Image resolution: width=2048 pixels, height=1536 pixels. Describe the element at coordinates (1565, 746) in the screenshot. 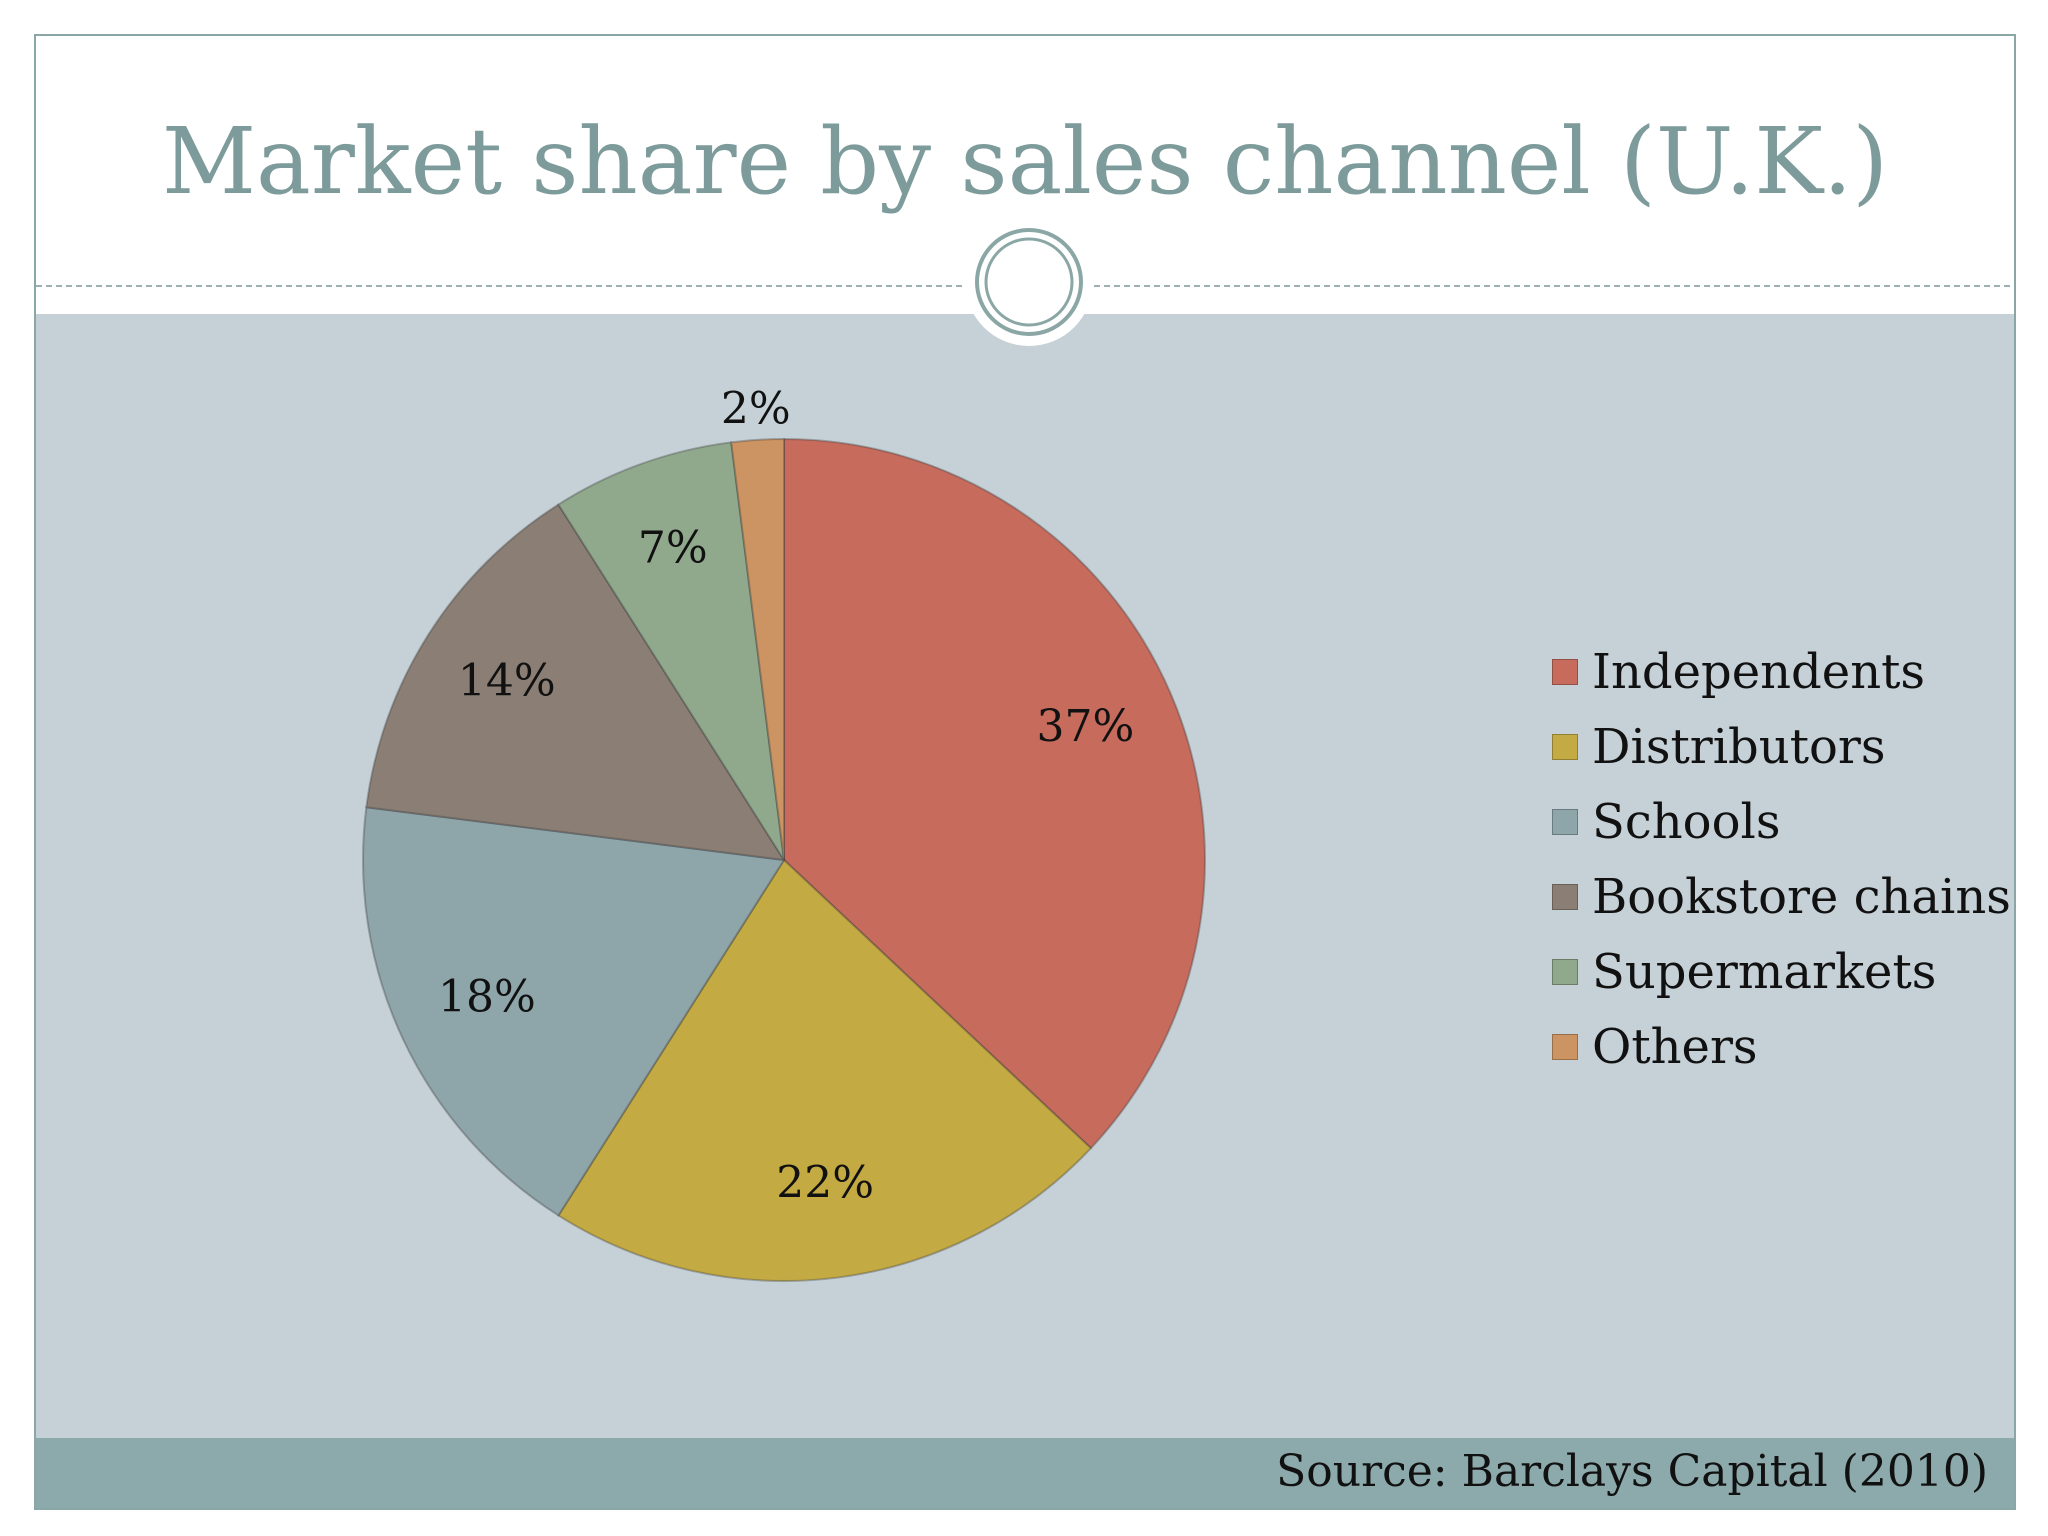

I see `legend-swatch-distributors` at that location.